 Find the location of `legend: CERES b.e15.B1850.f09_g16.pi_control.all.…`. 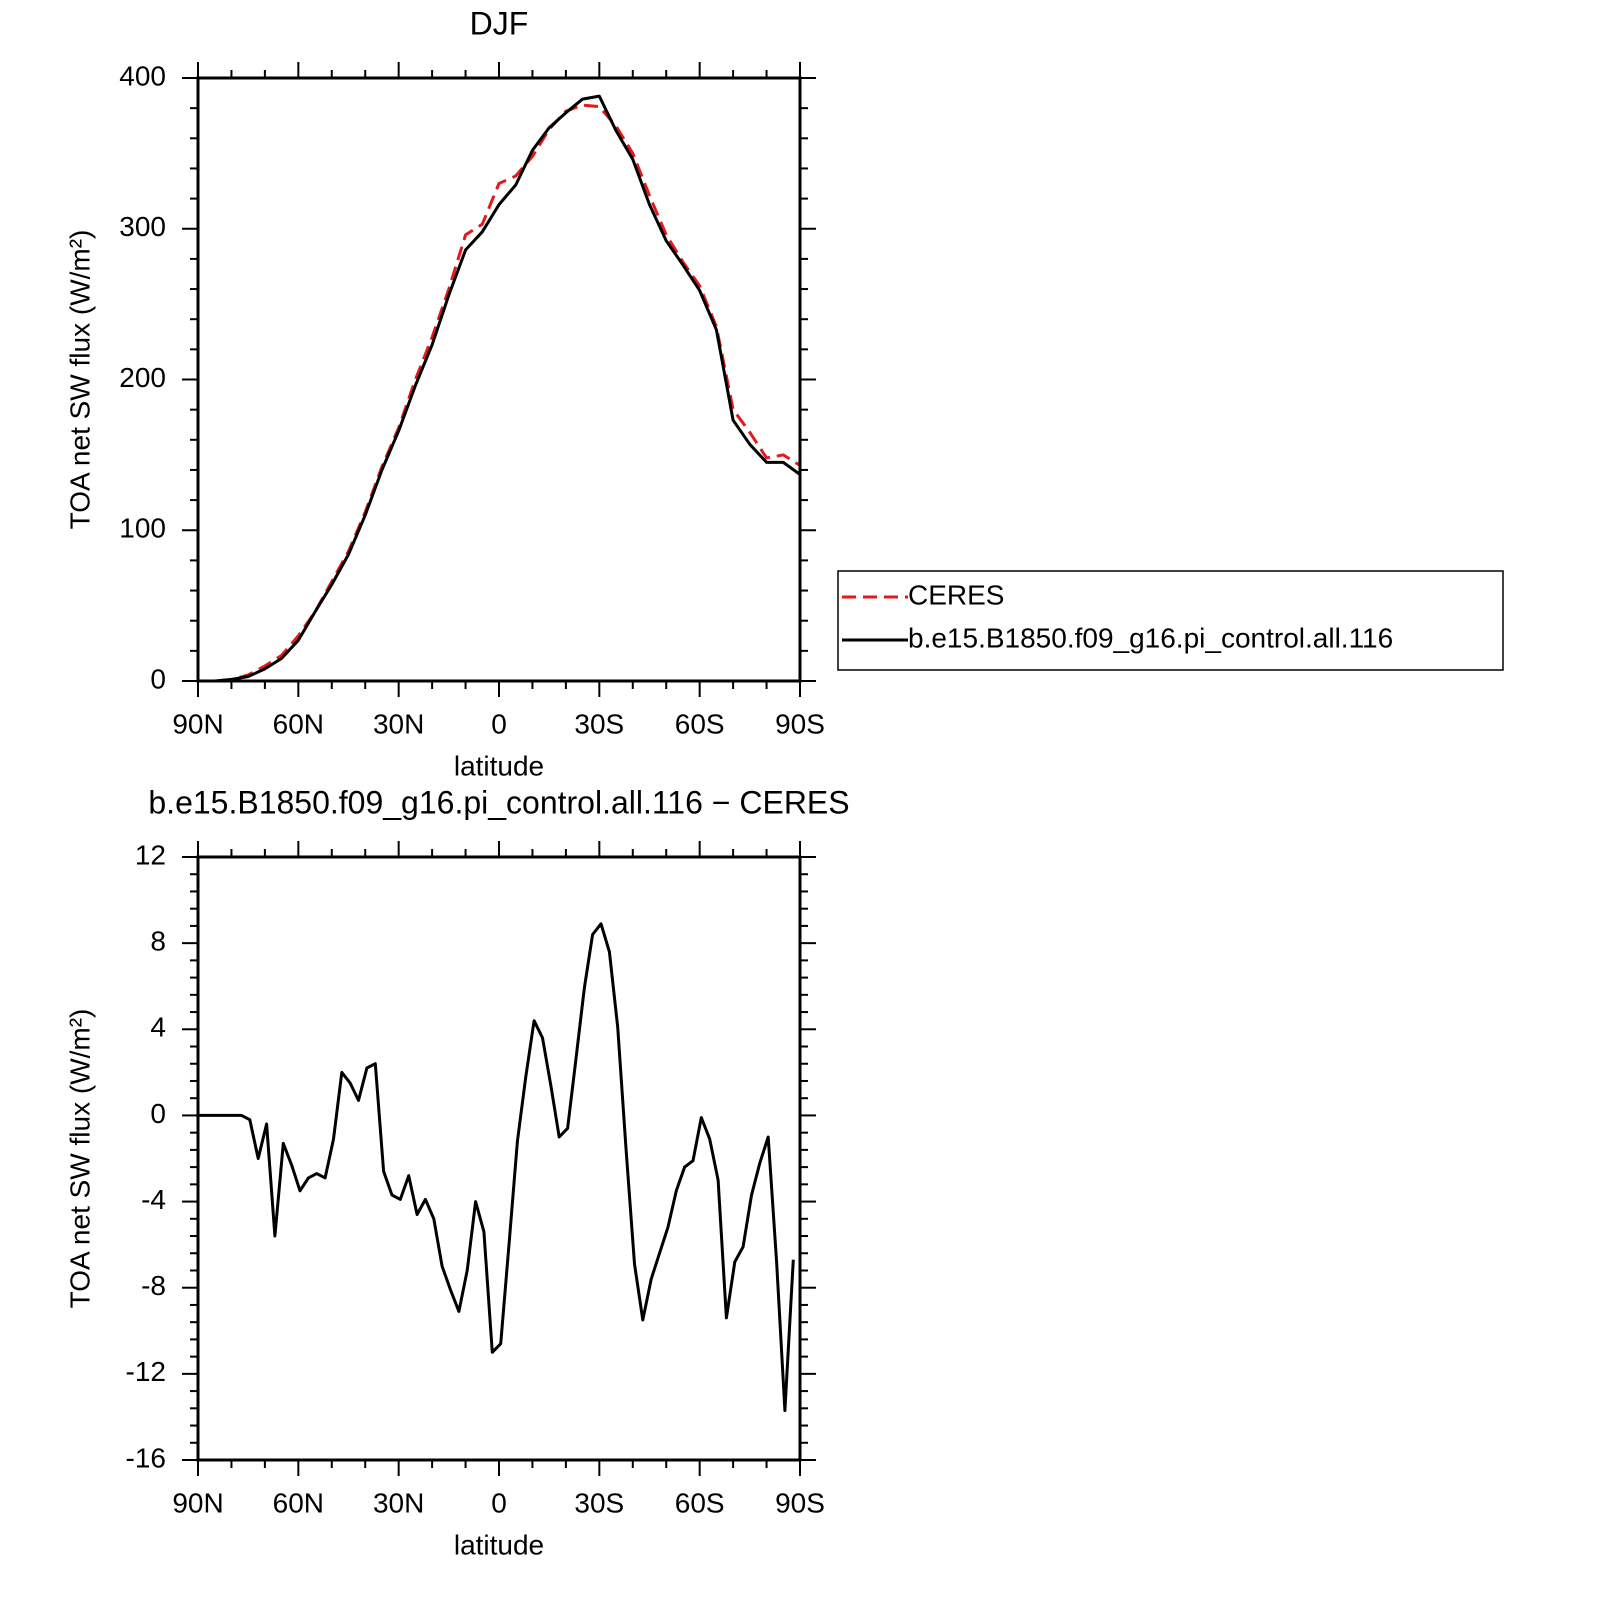

legend: CERES b.e15.B1850.f09_g16.pi_control.all.… is located at coordinates (1170, 620).